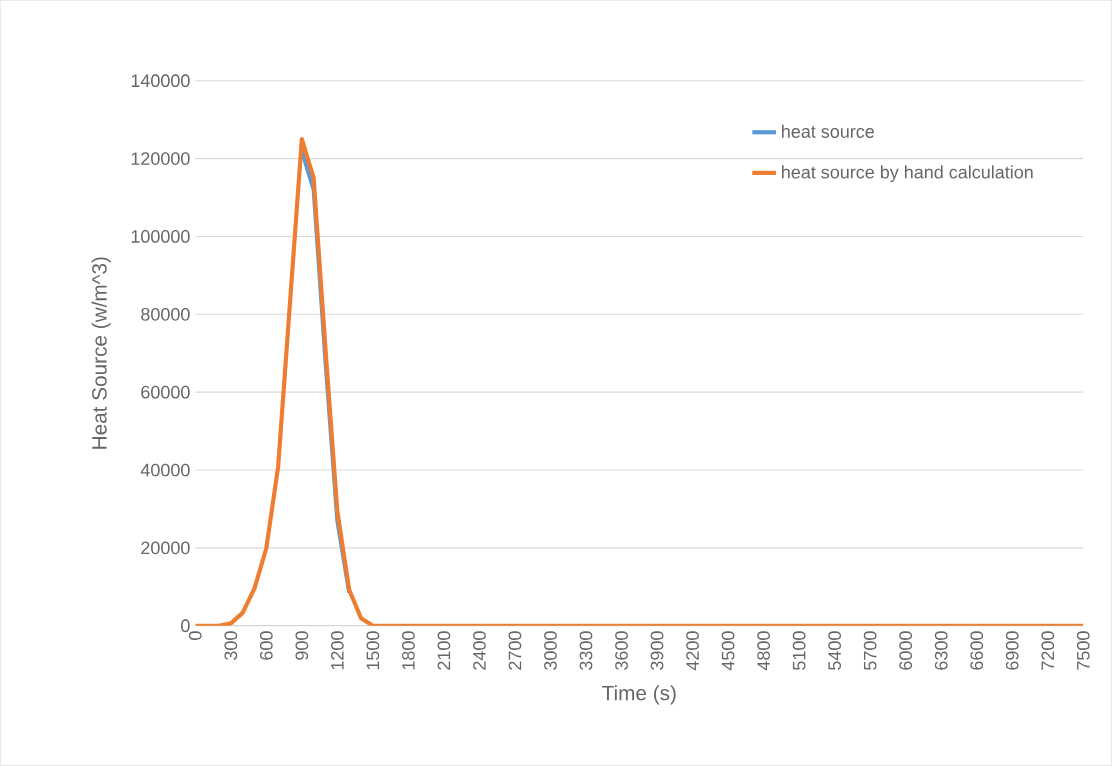 This screenshot has height=766, width=1112. What do you see at coordinates (834, 650) in the screenshot?
I see `x-tick-label: 5400` at bounding box center [834, 650].